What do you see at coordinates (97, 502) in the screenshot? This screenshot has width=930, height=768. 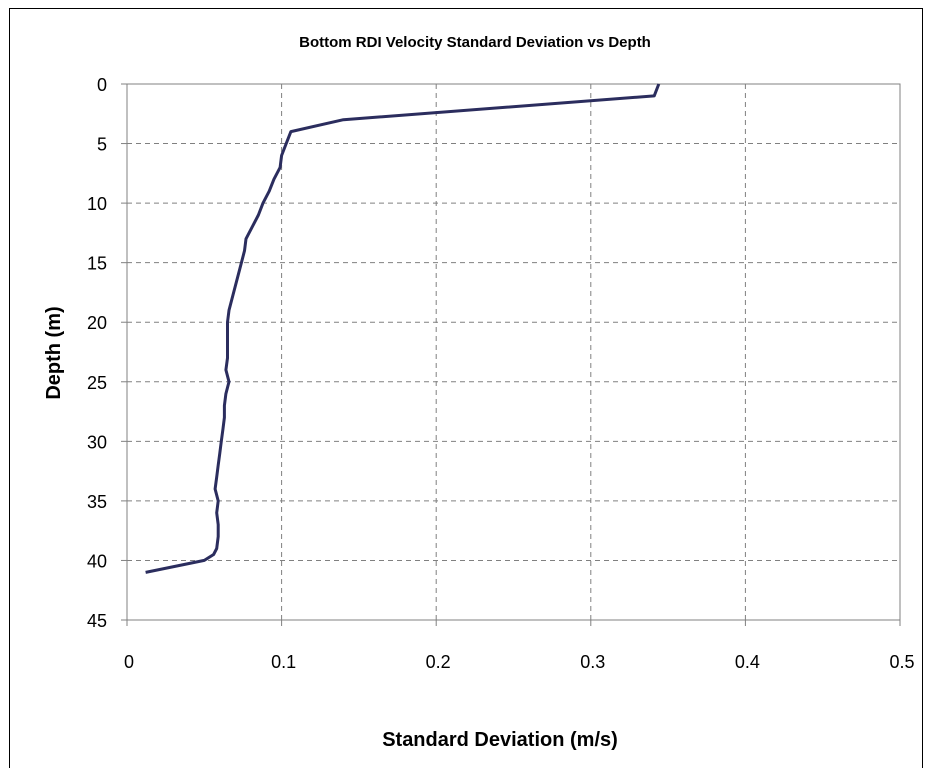 I see `y-tick-label: 35` at bounding box center [97, 502].